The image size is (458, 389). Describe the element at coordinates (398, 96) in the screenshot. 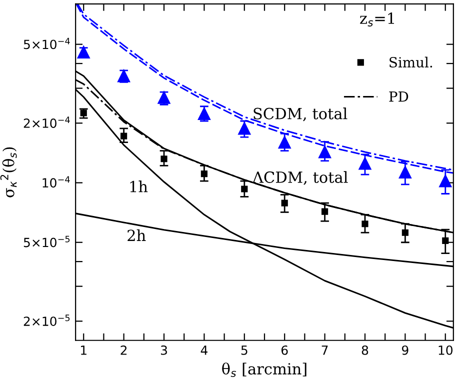

I see `legend-label: PD` at that location.